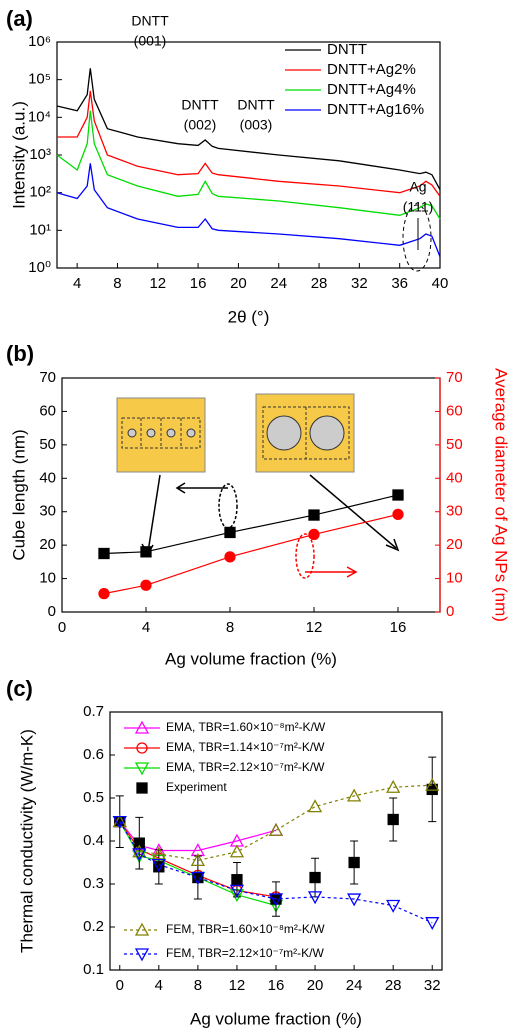 Image resolution: width=513 pixels, height=1036 pixels. Describe the element at coordinates (371, 89) in the screenshot. I see `legend-label: DNTT+Ag4%` at that location.